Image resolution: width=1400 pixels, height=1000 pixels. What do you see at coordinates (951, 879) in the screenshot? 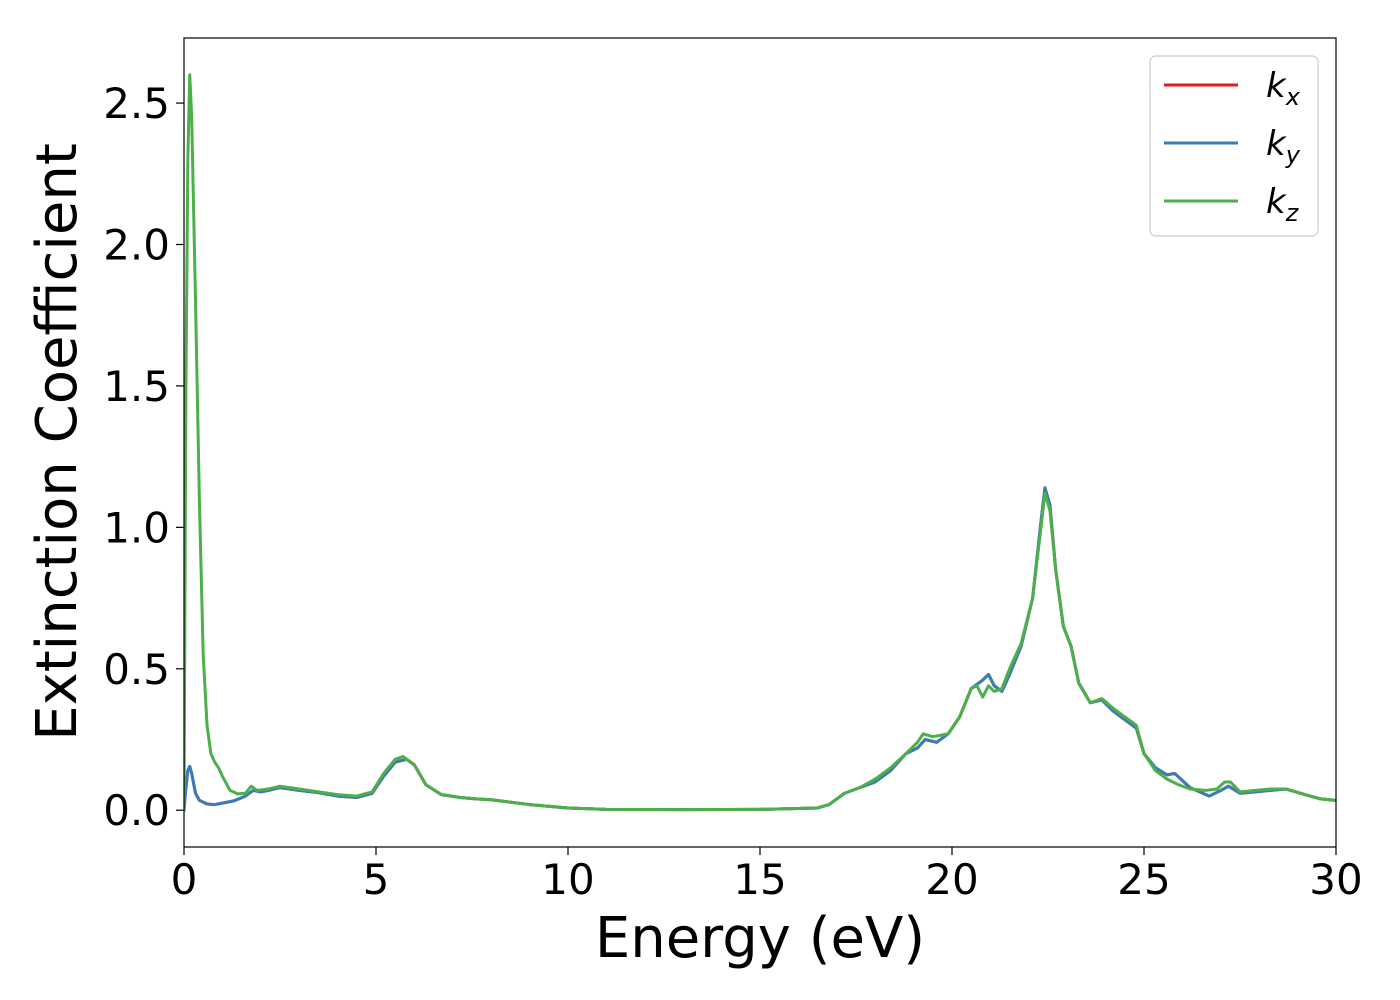
I see `x-tick-label: 20` at bounding box center [951, 879].